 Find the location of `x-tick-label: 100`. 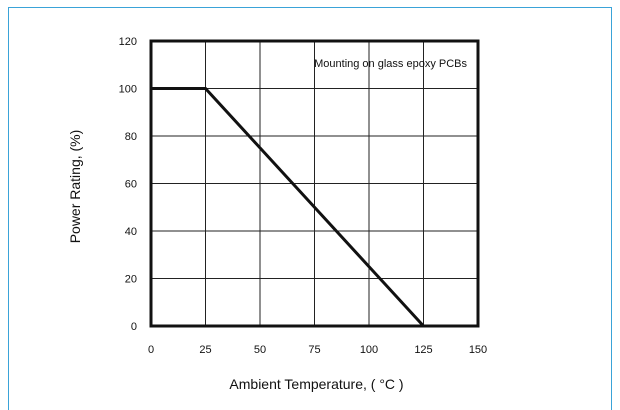

x-tick-label: 100 is located at coordinates (369, 350).